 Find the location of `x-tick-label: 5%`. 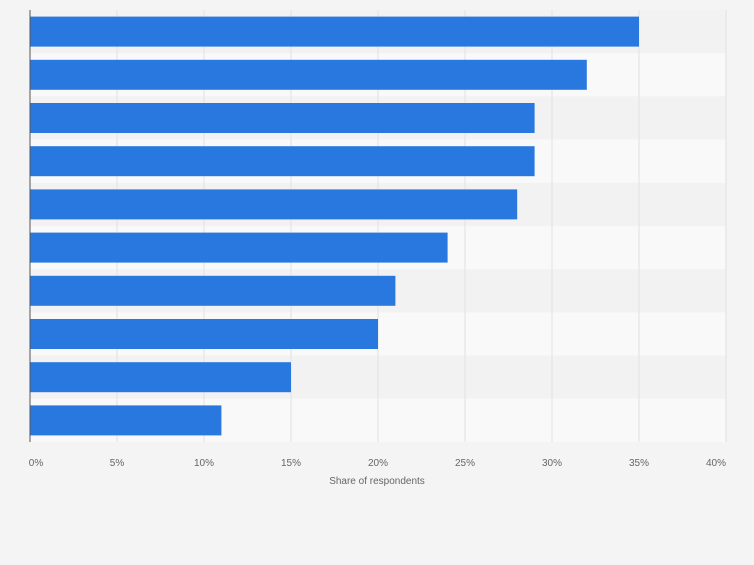

x-tick-label: 5% is located at coordinates (117, 463).